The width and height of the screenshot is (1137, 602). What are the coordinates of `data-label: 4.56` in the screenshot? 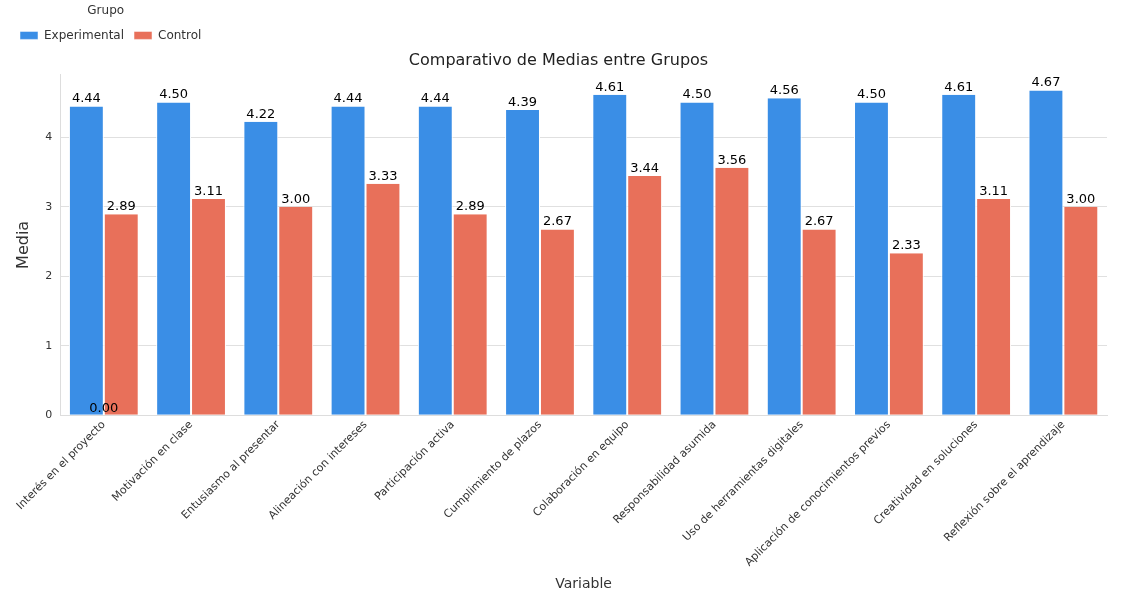 It's located at (784, 90).